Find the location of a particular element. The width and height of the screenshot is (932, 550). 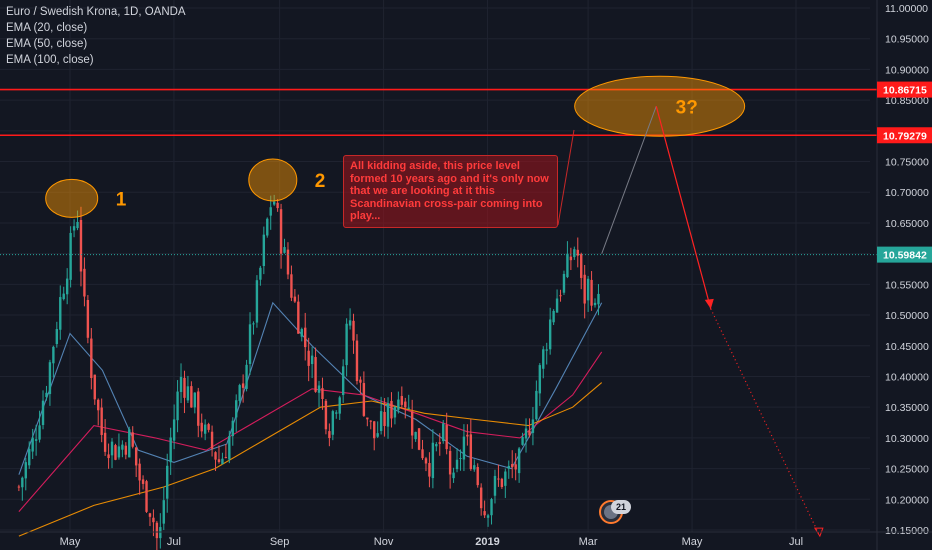

arrowhead is located at coordinates (709, 303).